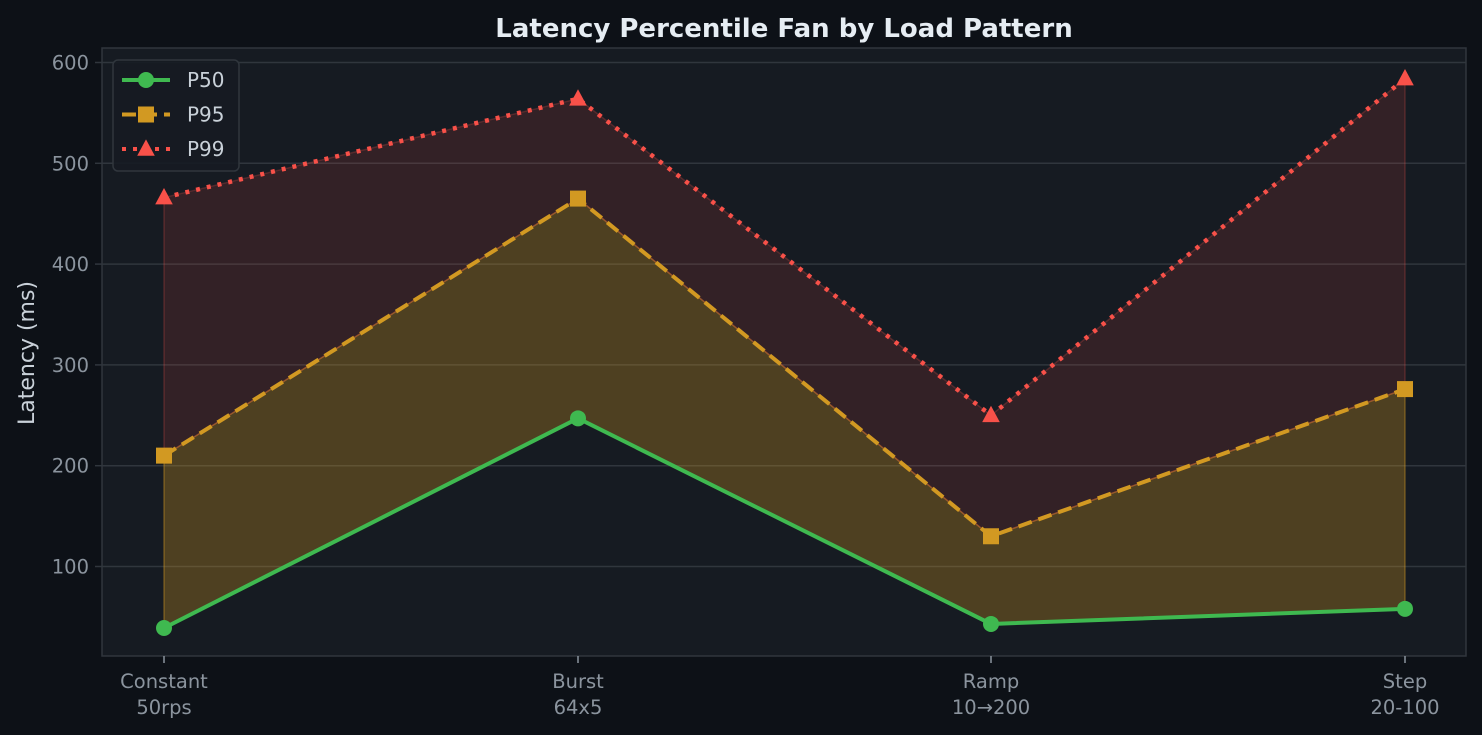 The image size is (1482, 735). Describe the element at coordinates (77, 315) in the screenshot. I see `y-axis-ticks: 100 200 300 400 500 600` at that location.